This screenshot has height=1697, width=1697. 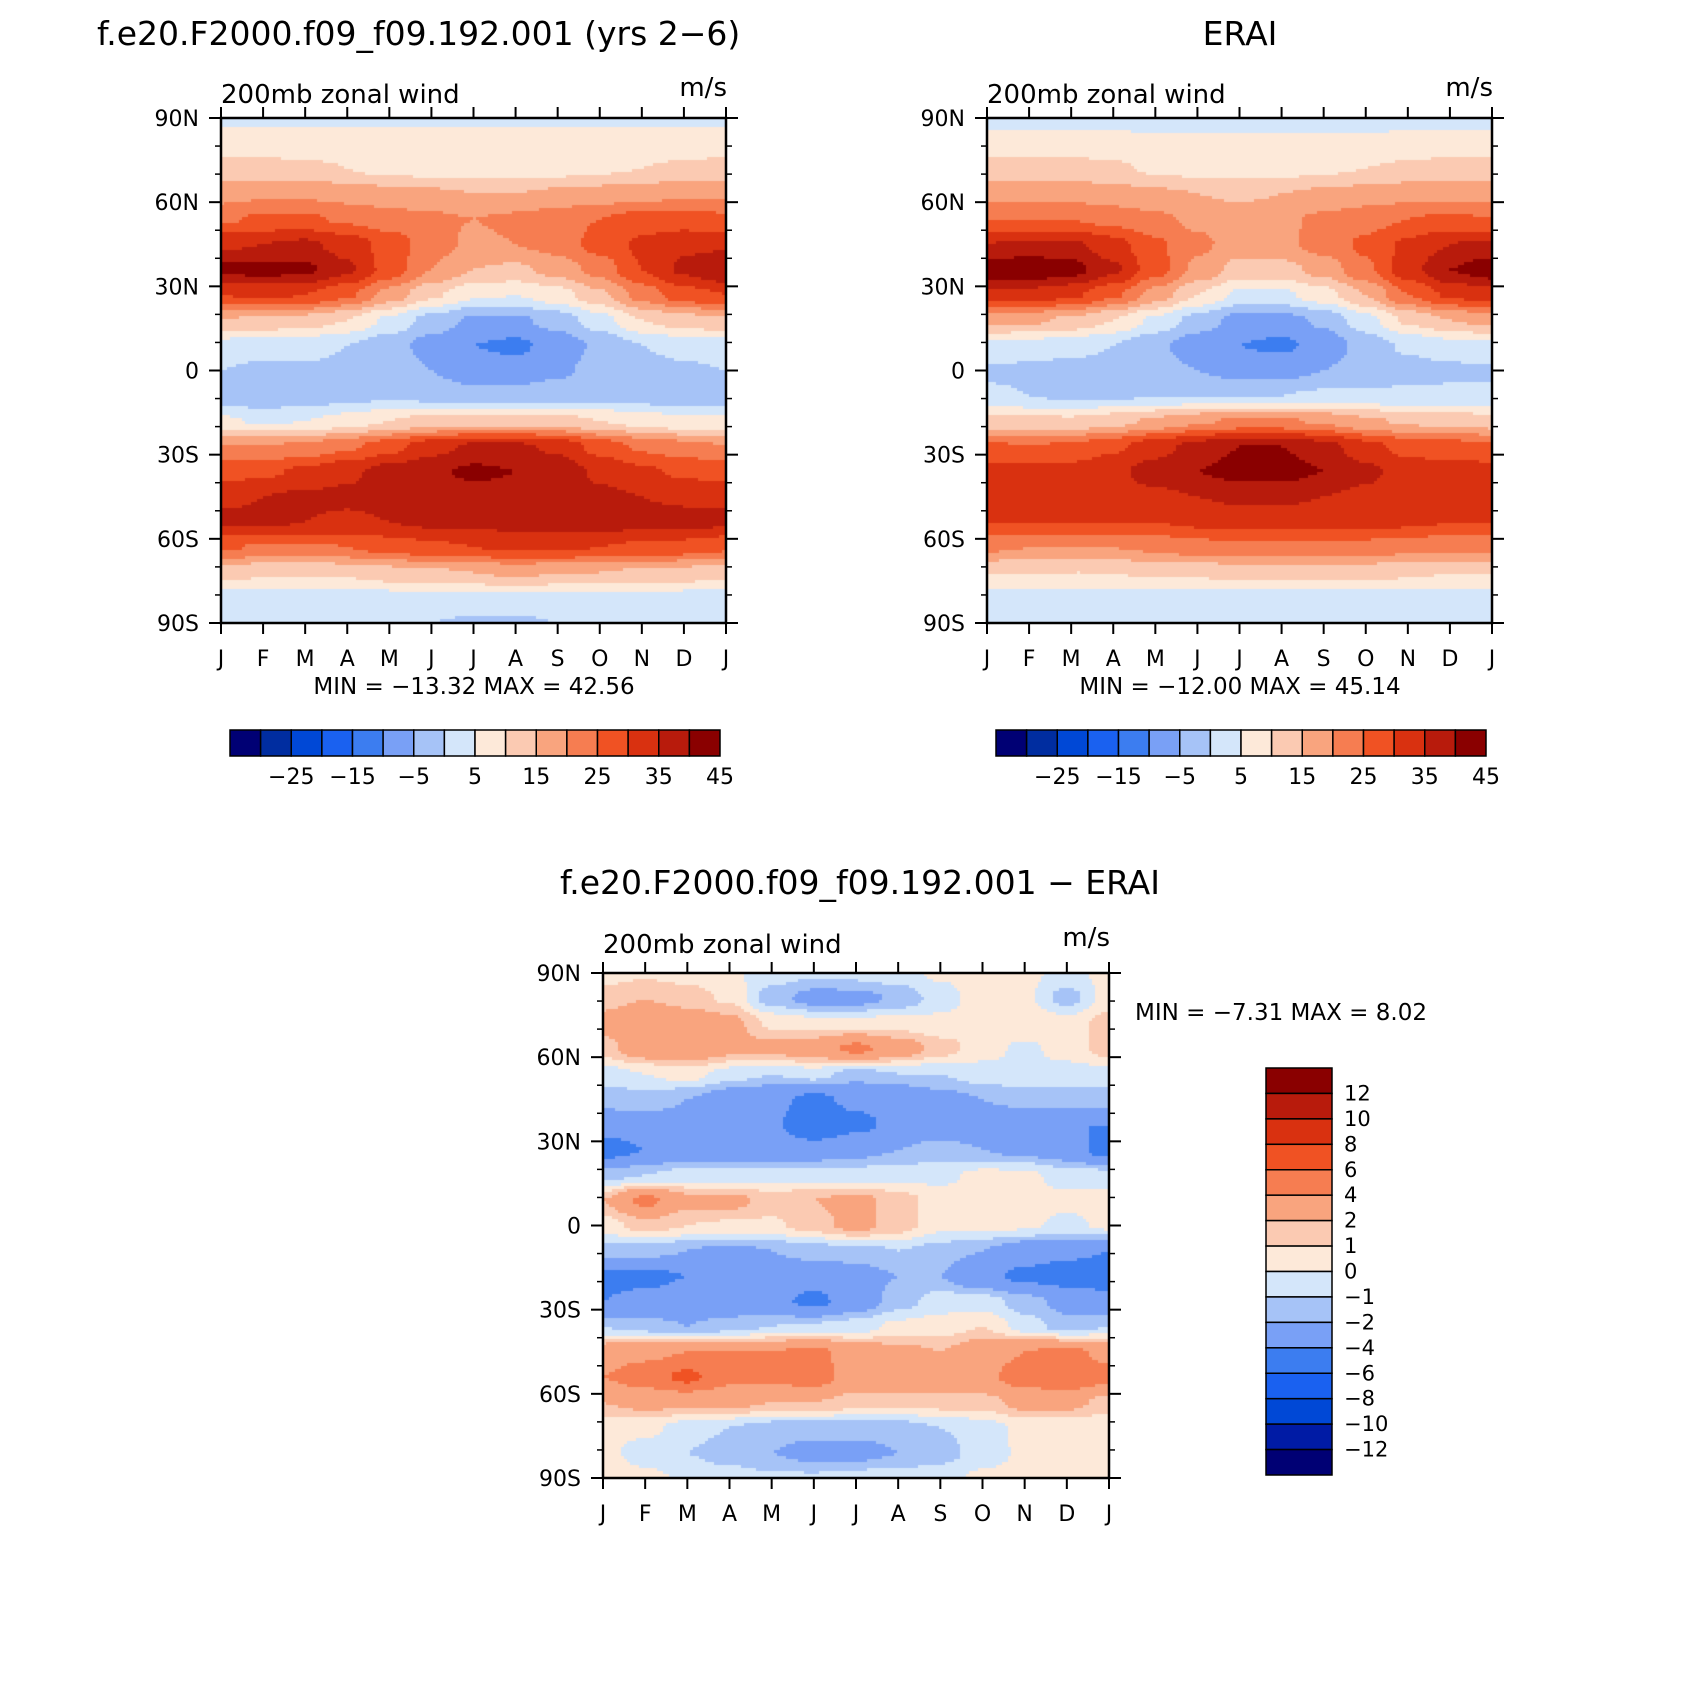 What do you see at coordinates (1350, 1272) in the screenshot?
I see `colorbar-label: 0` at bounding box center [1350, 1272].